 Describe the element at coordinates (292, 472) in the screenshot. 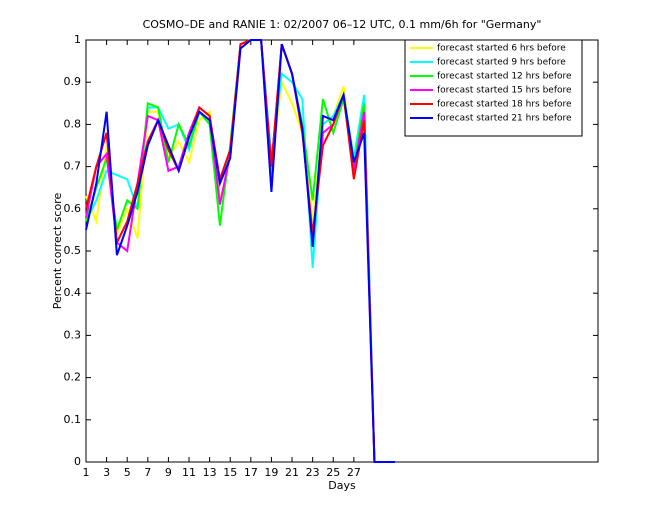

I see `x-tick-label: 21` at that location.